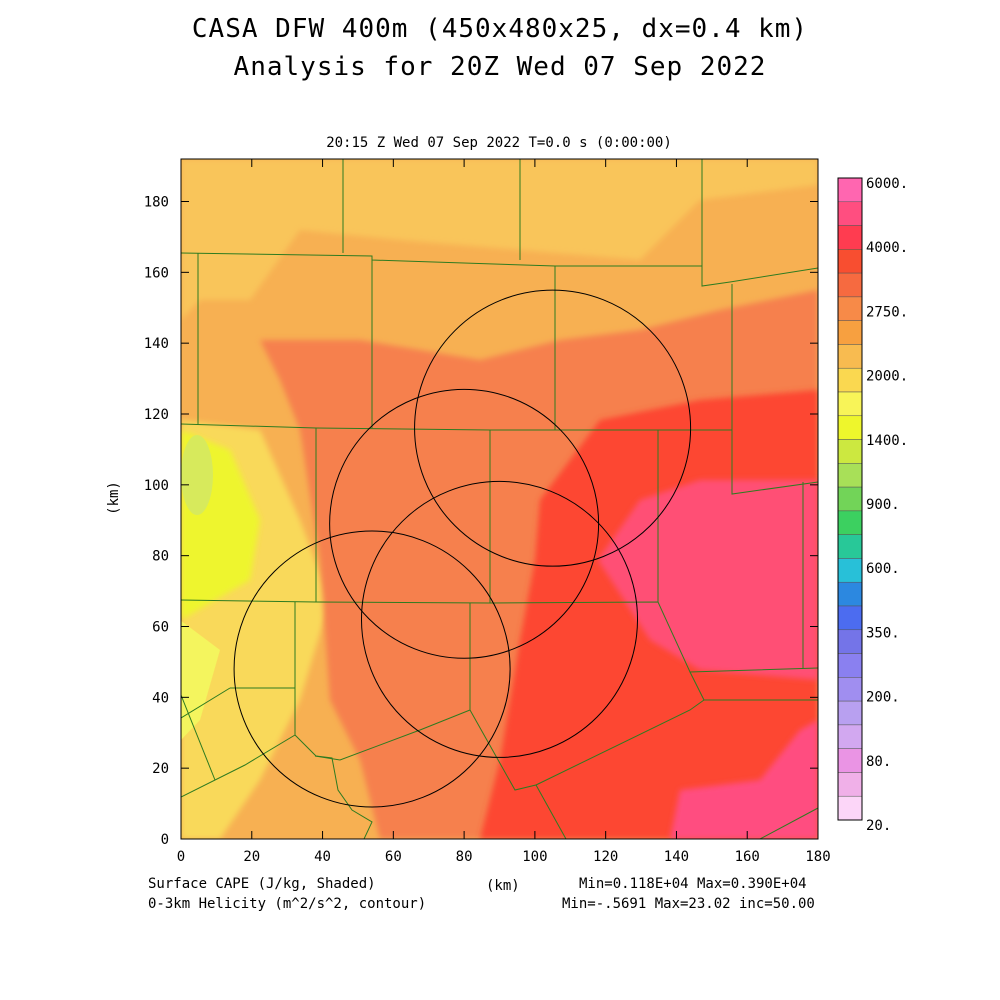  What do you see at coordinates (887, 184) in the screenshot?
I see `colorbar-label: 6000.` at bounding box center [887, 184].